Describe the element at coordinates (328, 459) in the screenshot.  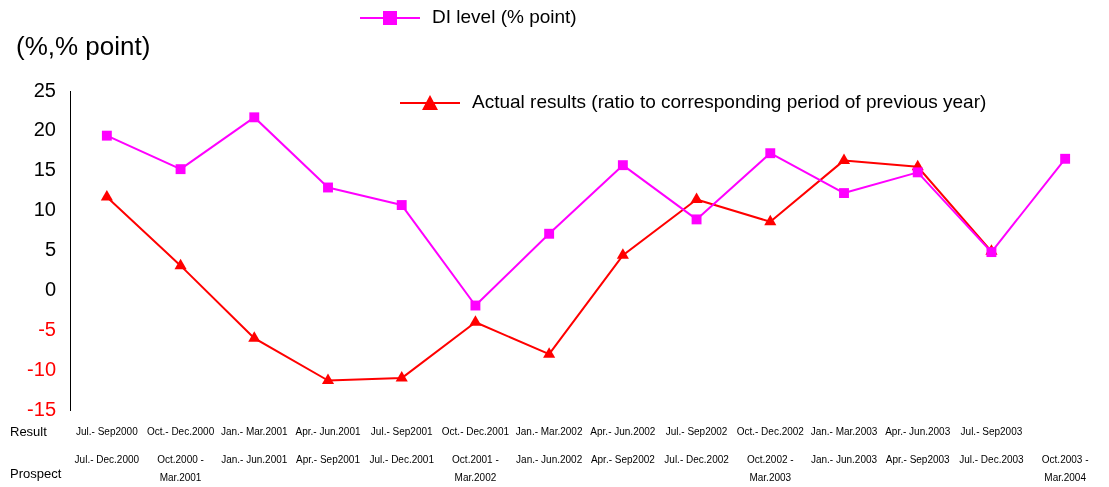
I see `x-tick-label: Apr.- Sep2001` at that location.